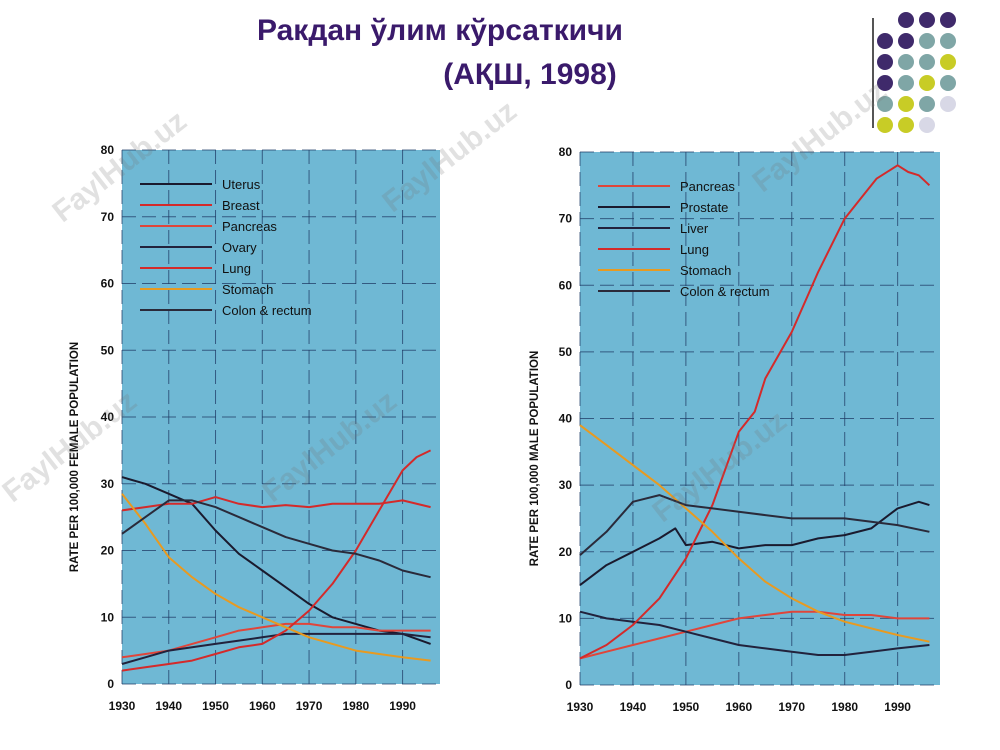 Image resolution: width=1000 pixels, height=750 pixels. What do you see at coordinates (530, 74) in the screenshot?
I see `slide-title-line2: (АҚШ, 1998)` at bounding box center [530, 74].